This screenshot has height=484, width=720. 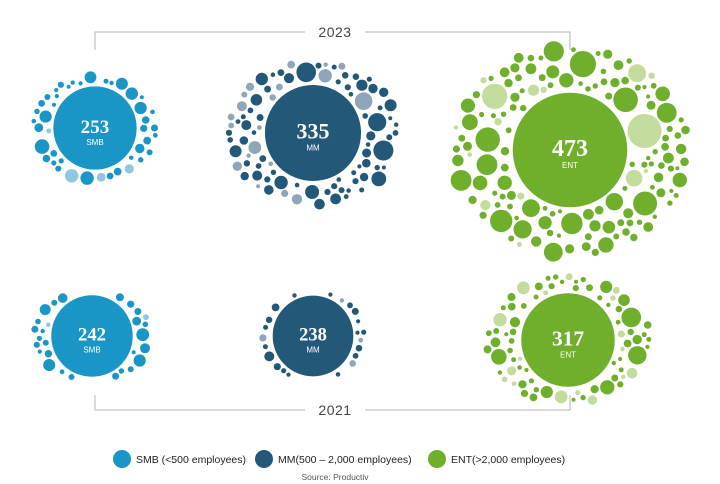 I want to click on segment-label-mm-2023: MM, so click(x=313, y=148).